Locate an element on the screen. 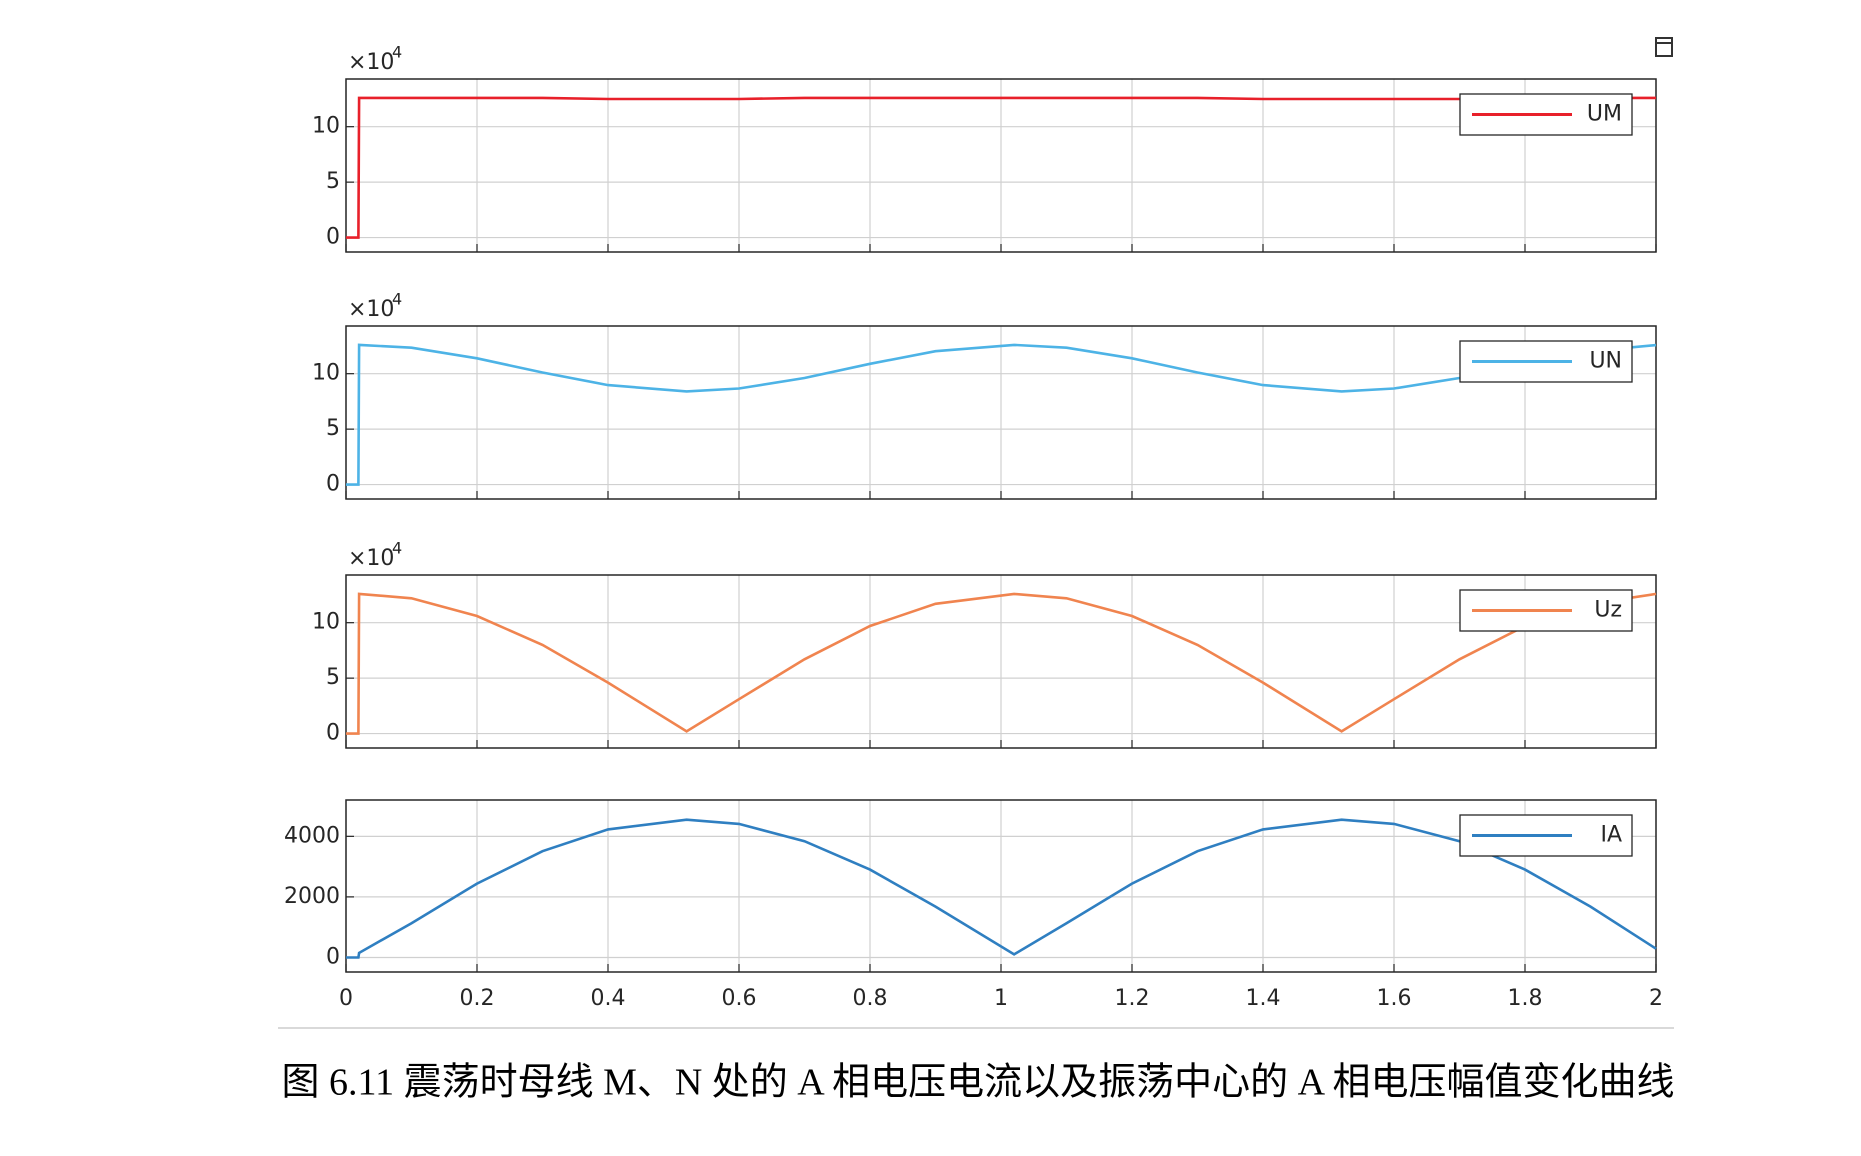 The height and width of the screenshot is (1156, 1861). legend-label: Uz is located at coordinates (1608, 610).